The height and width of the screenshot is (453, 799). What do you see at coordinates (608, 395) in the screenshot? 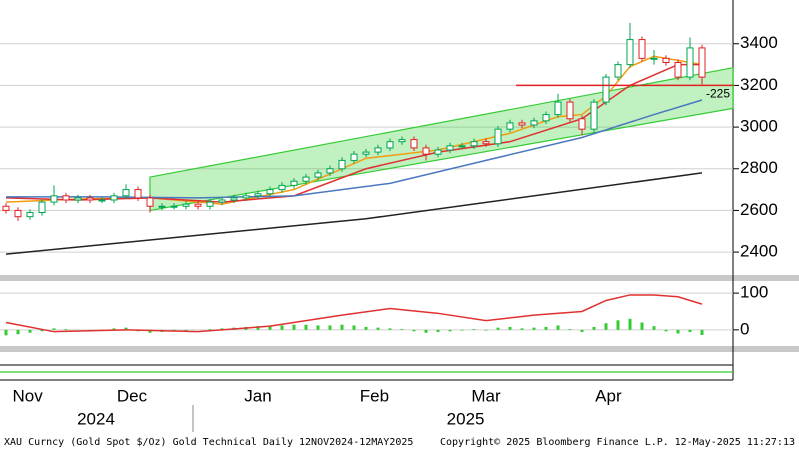
I see `x-tick-label: Apr` at bounding box center [608, 395].